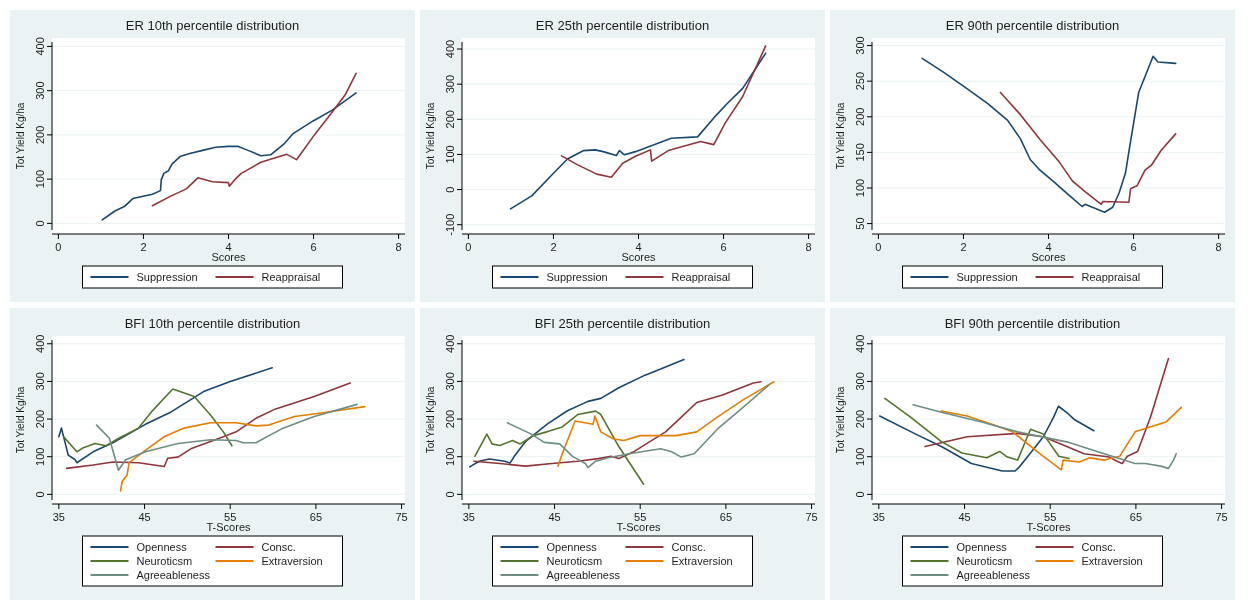  What do you see at coordinates (622, 25) in the screenshot?
I see `chart-title: ER 25th percentile distribution` at bounding box center [622, 25].